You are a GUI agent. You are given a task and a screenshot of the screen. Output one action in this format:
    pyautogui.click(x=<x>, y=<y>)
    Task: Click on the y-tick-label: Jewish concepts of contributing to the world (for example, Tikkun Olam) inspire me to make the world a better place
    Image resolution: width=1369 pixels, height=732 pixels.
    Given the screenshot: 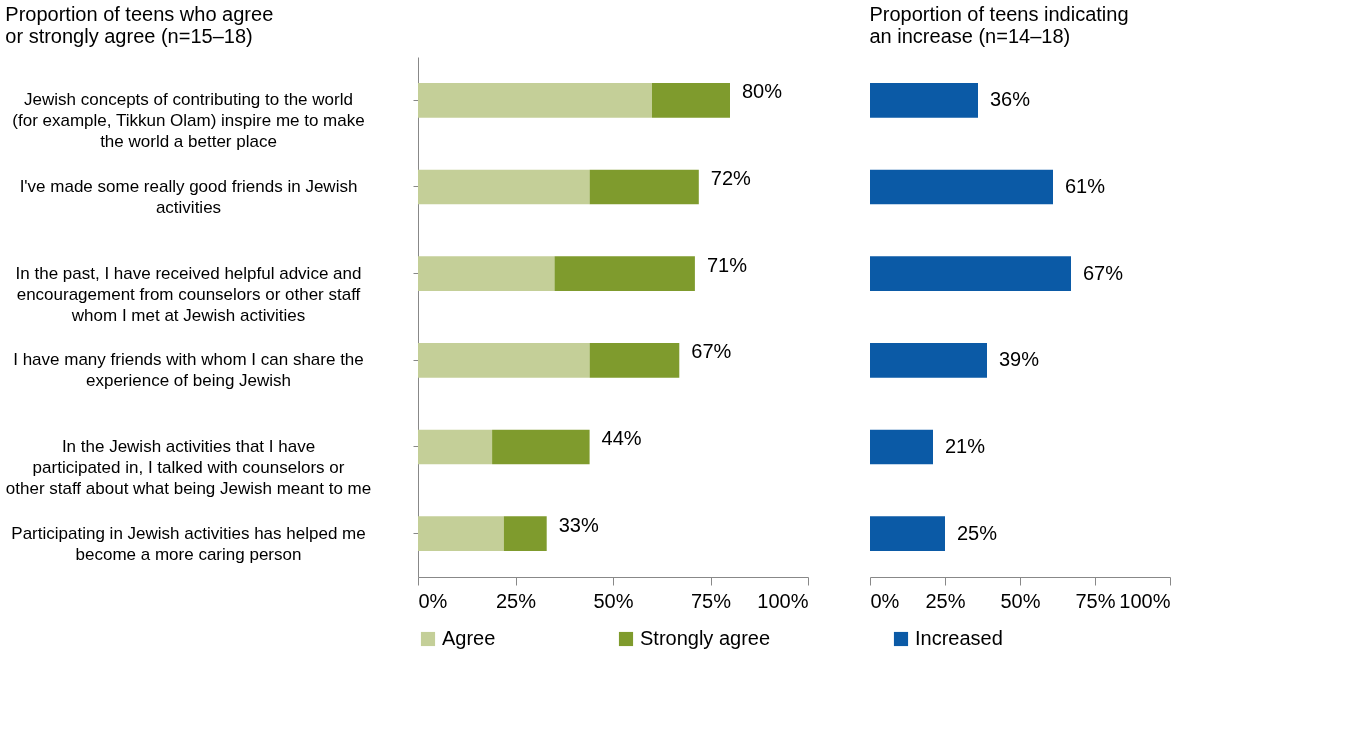 What is the action you would take?
    pyautogui.click(x=188, y=121)
    